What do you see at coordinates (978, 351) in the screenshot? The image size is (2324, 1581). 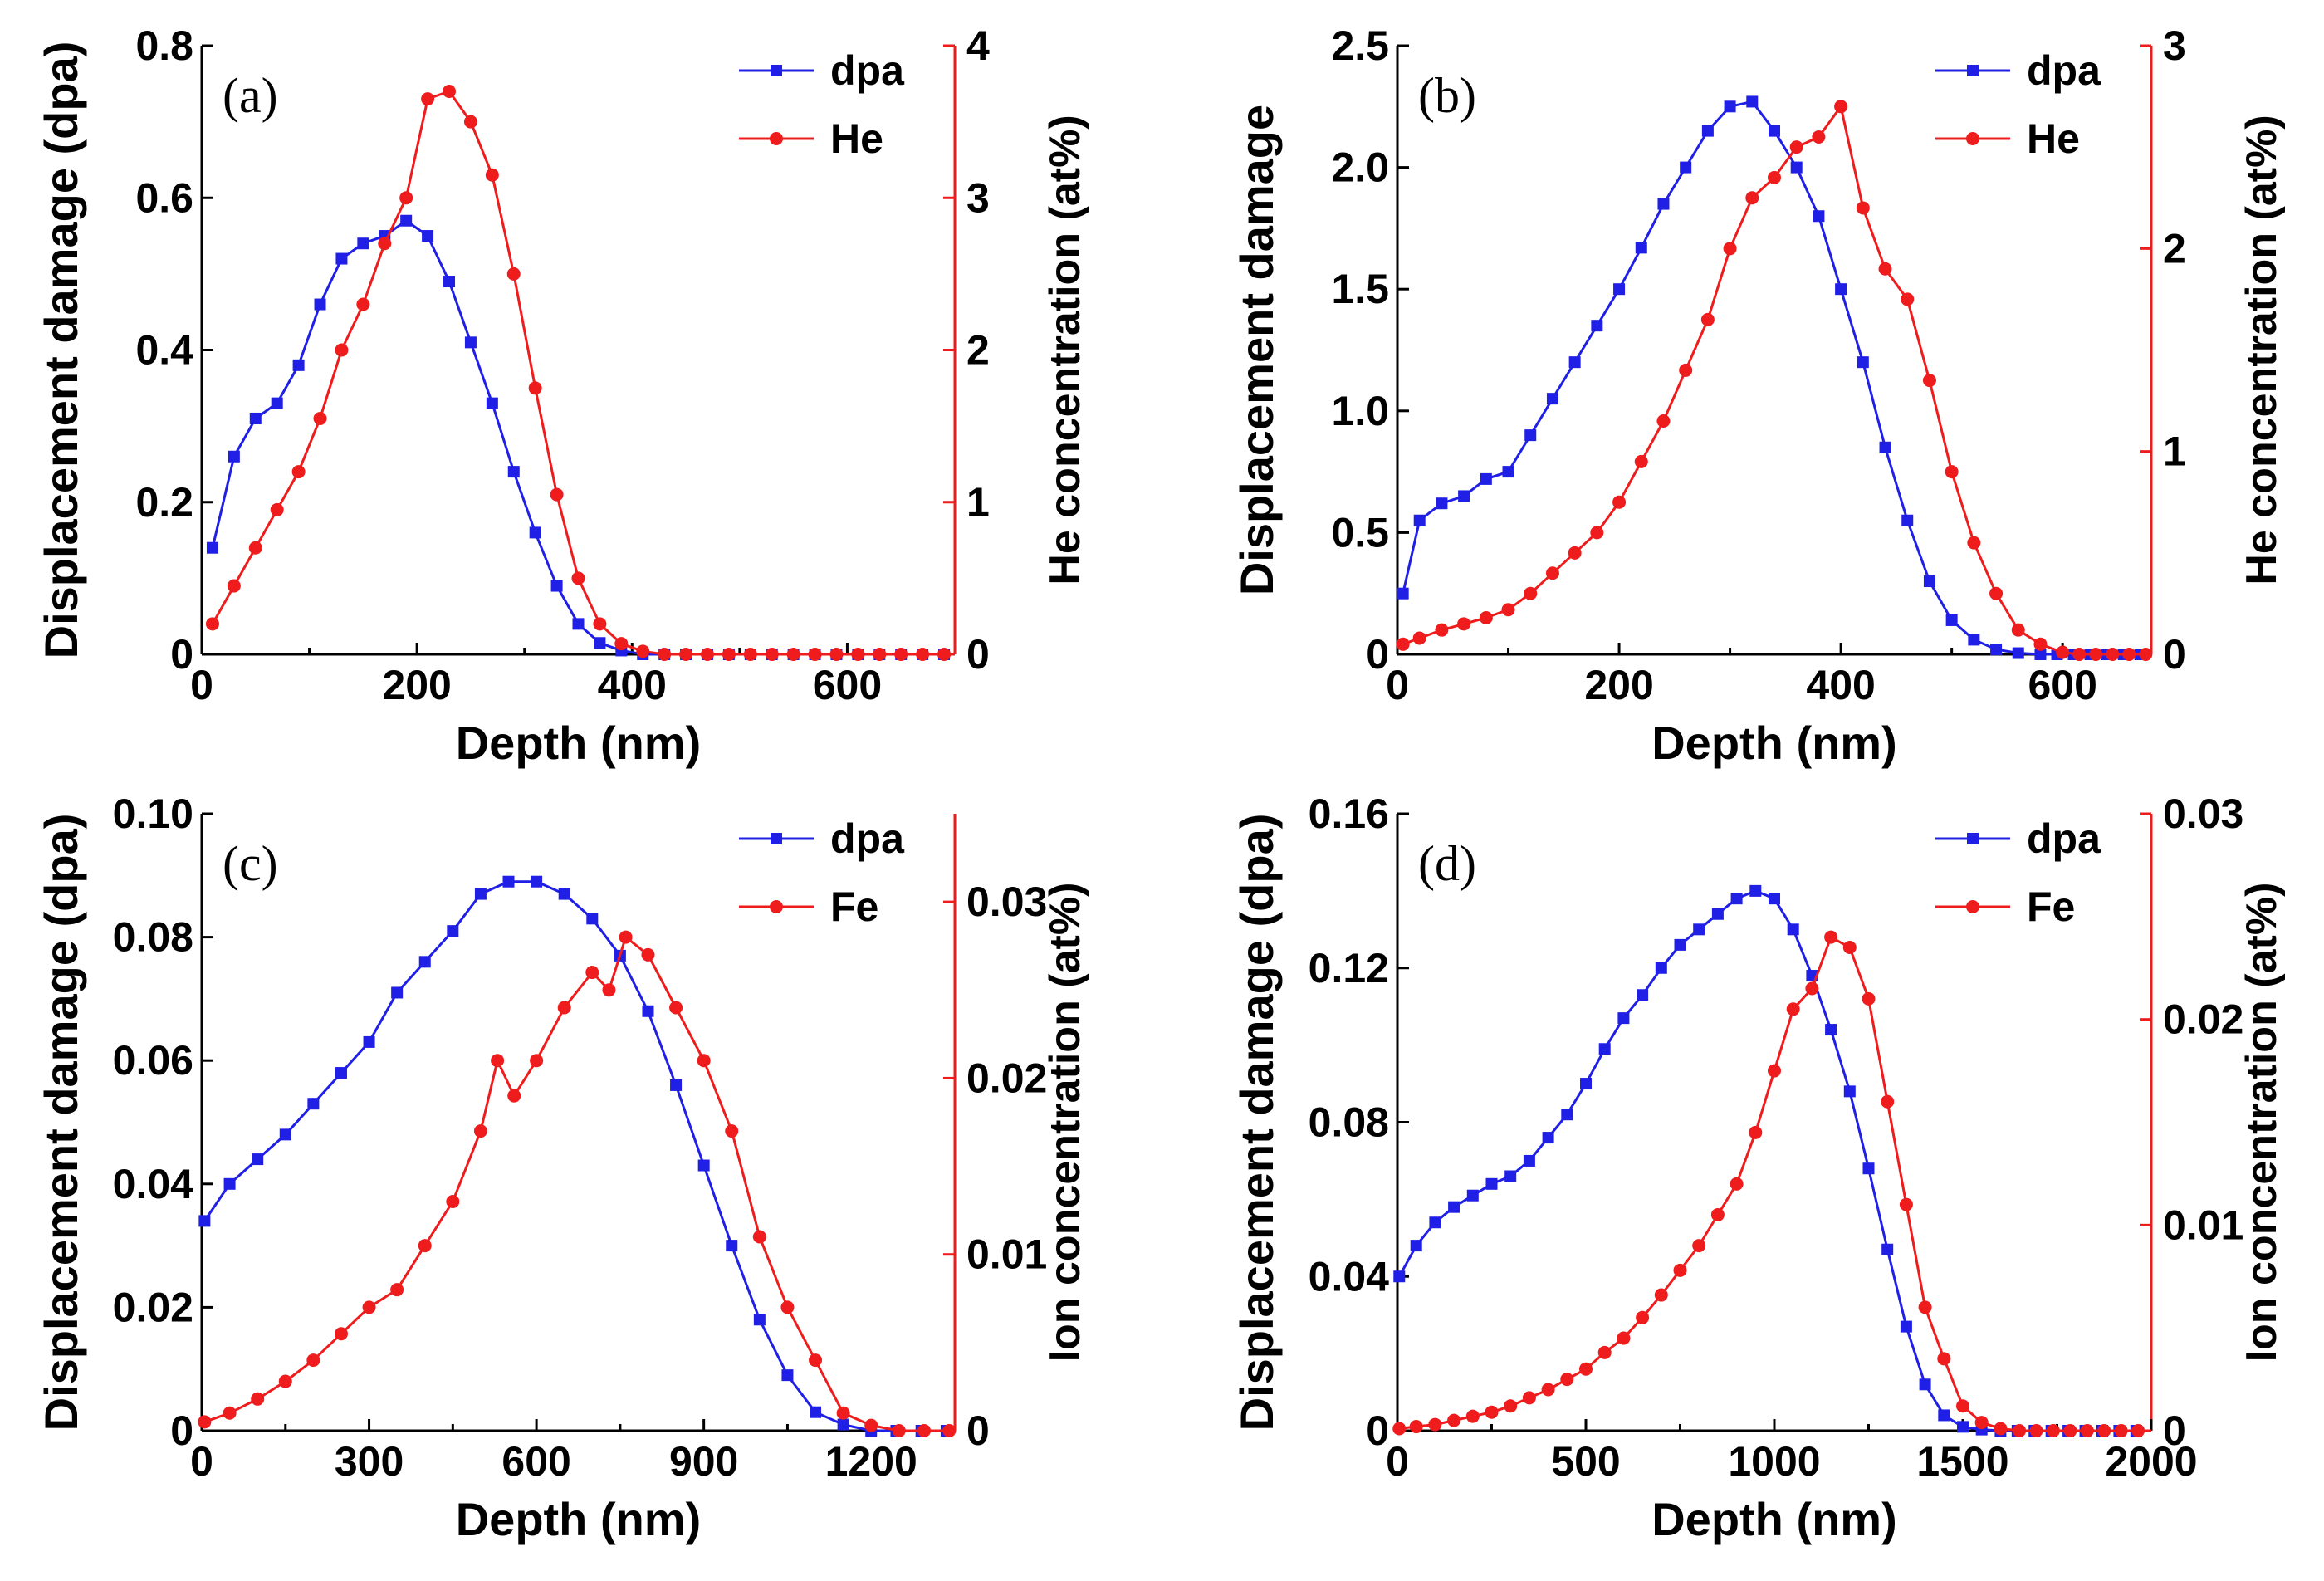 I see `y2-tick-label: 2` at bounding box center [978, 351].